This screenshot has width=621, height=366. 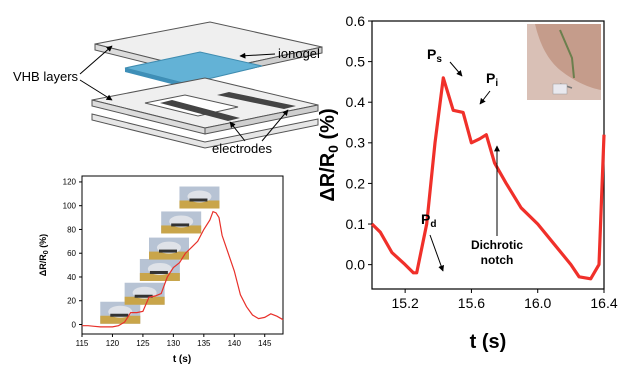 What do you see at coordinates (257, 55) in the screenshot?
I see `ionogel-arrow` at bounding box center [257, 55].